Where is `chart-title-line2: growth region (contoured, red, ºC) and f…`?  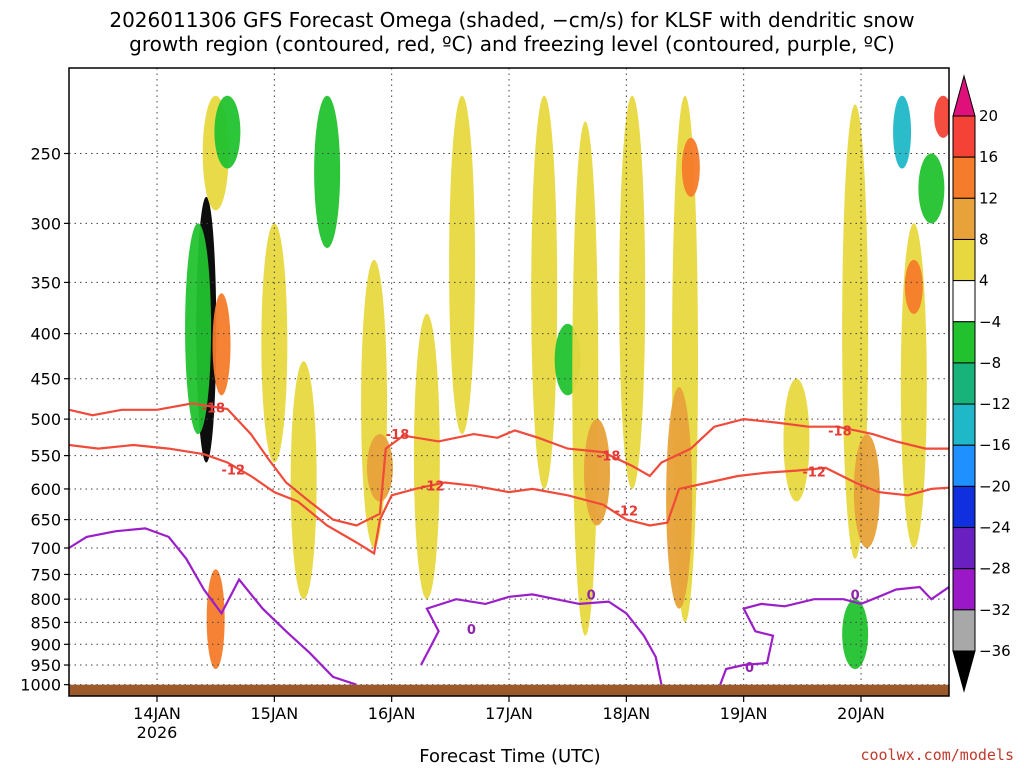 chart-title-line2: growth region (contoured, red, ºC) and f… is located at coordinates (512, 44).